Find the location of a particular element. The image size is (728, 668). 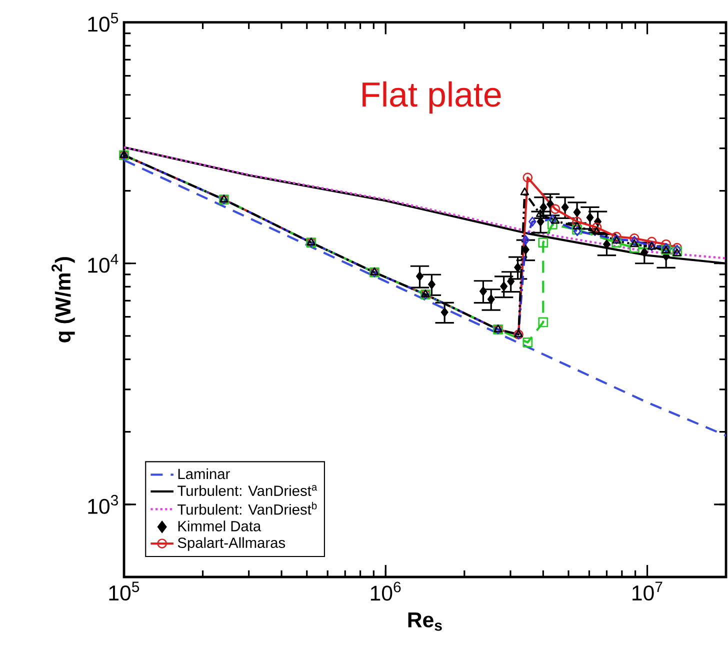

legend-label: Laminar is located at coordinates (204, 474).